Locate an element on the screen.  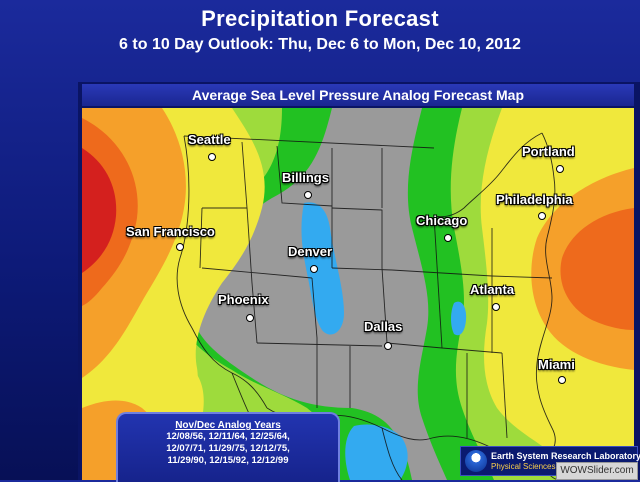
city-dot-atlanta is located at coordinates (496, 307).